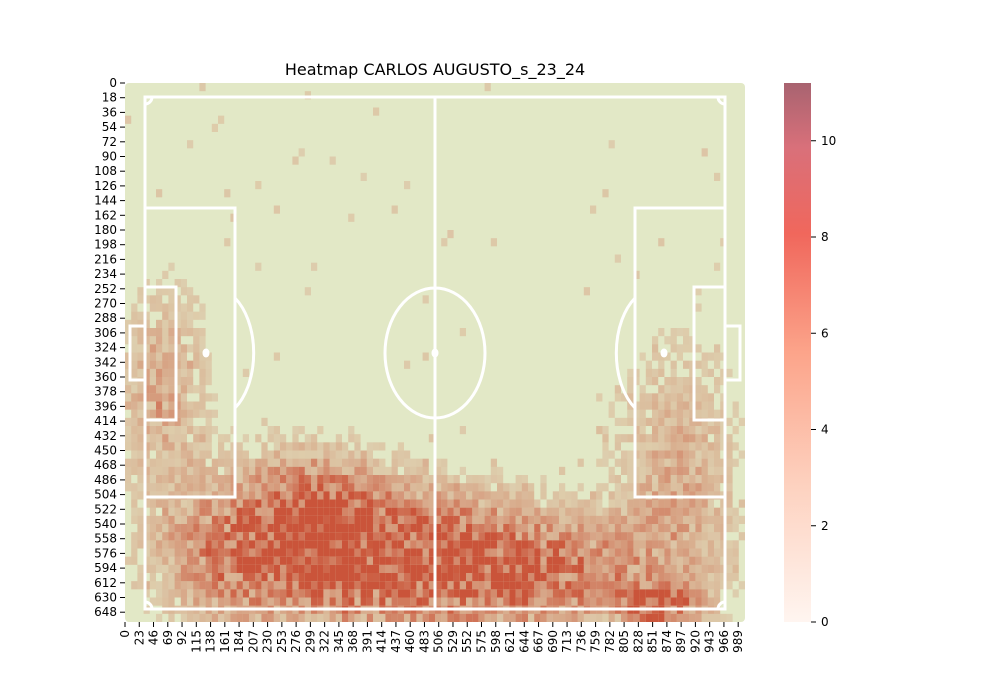 Image resolution: width=1000 pixels, height=700 pixels. I want to click on x-tick-label: 138, so click(211, 641).